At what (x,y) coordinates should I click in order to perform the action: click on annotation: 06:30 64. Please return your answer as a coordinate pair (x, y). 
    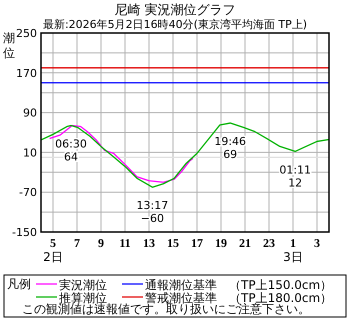
    Looking at the image, I should click on (71, 151).